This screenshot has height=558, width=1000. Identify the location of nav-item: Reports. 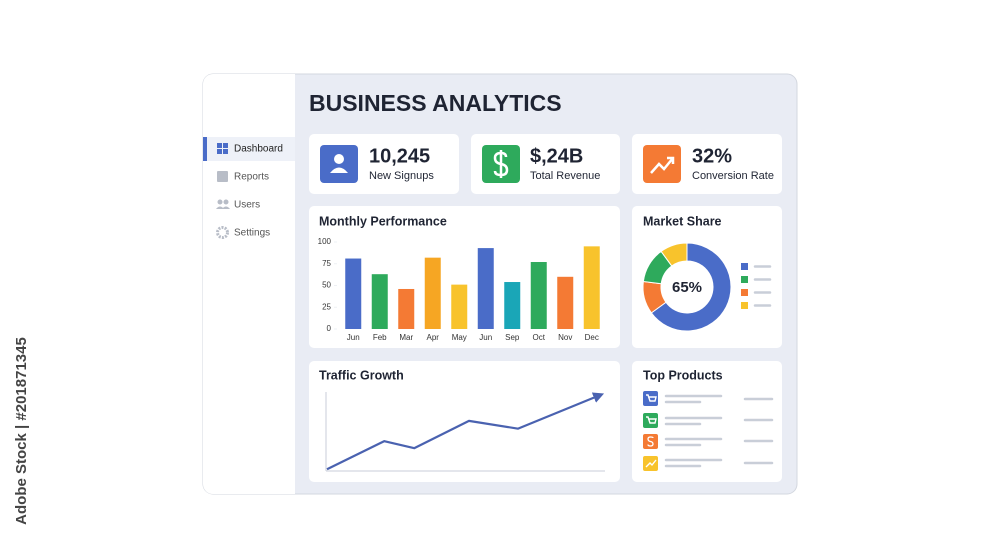
(251, 177).